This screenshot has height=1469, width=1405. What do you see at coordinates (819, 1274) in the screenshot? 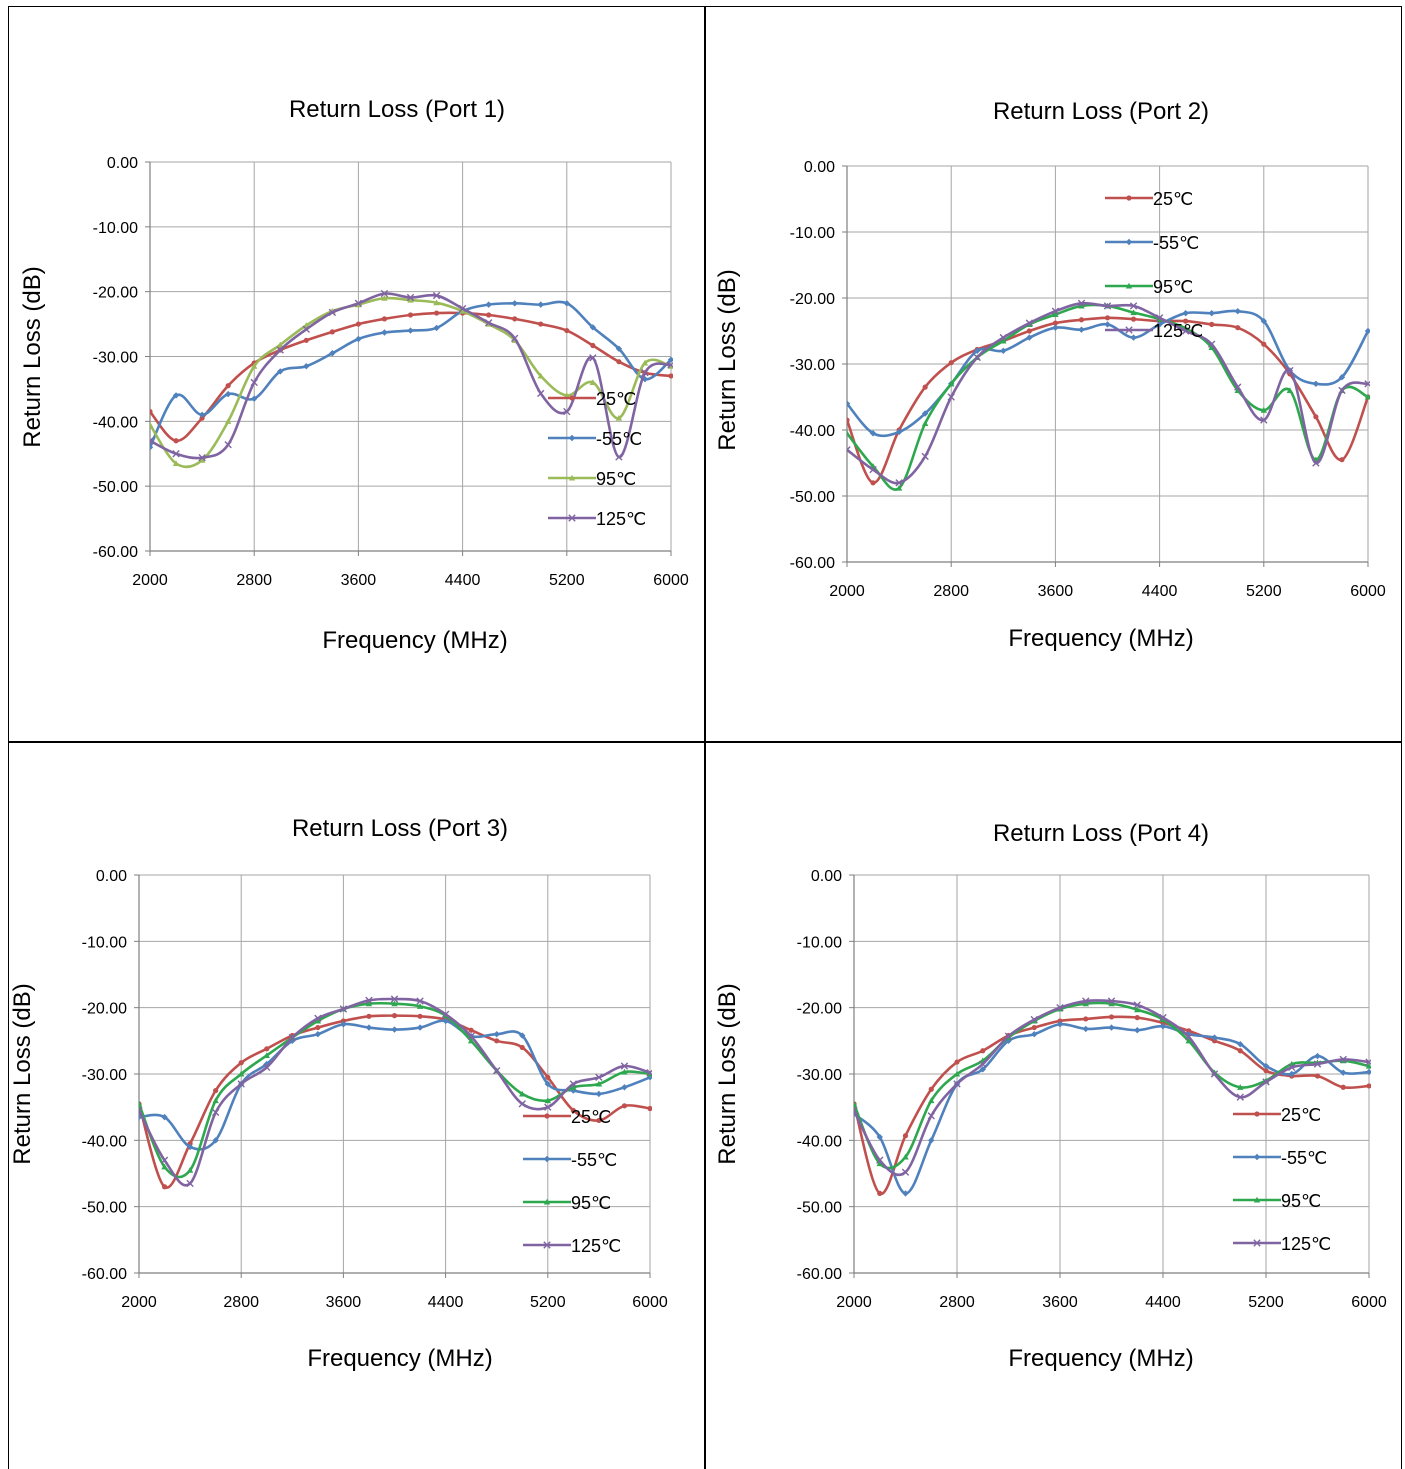
I see `y-tick-label: -60.00` at bounding box center [819, 1274].